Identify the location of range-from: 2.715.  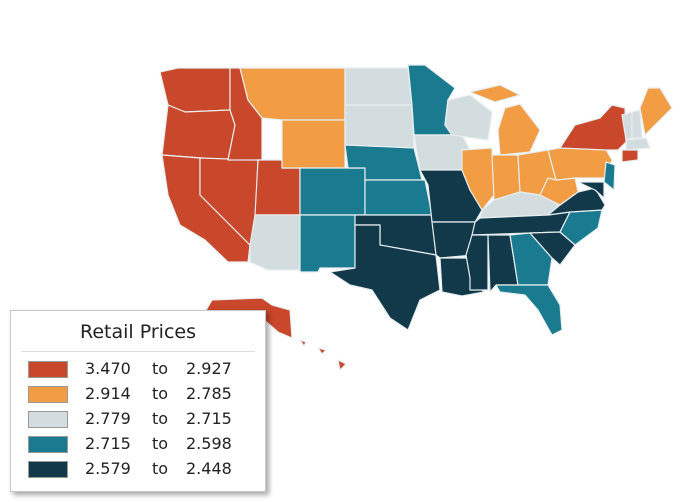
(108, 443).